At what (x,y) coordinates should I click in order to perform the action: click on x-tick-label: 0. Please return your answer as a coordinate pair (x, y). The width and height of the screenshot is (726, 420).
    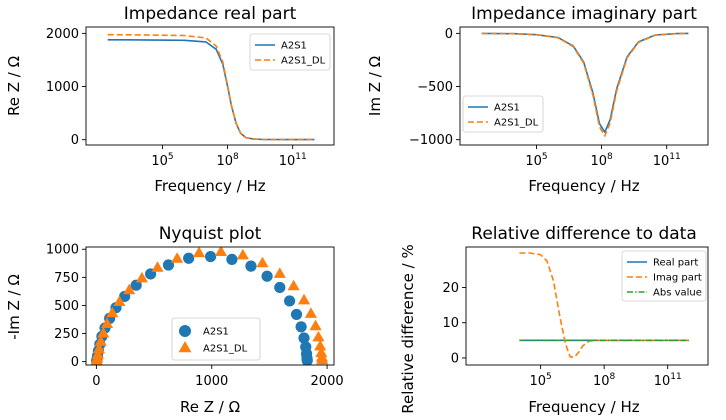
    Looking at the image, I should click on (96, 381).